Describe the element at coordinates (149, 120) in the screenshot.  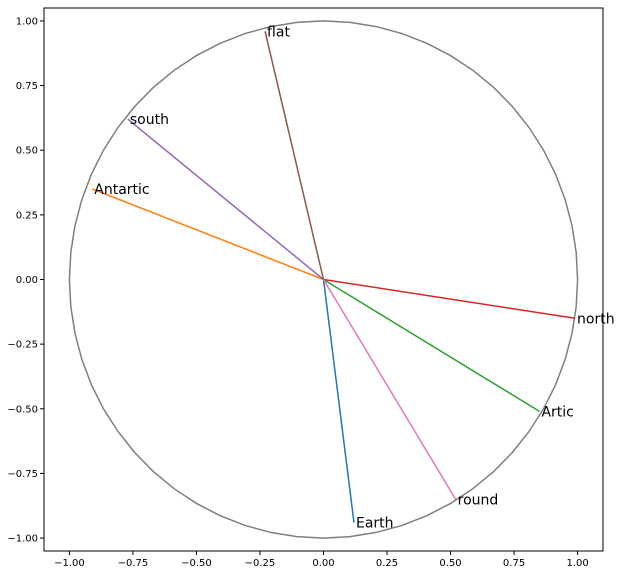
I see `vector-label-south: south` at that location.